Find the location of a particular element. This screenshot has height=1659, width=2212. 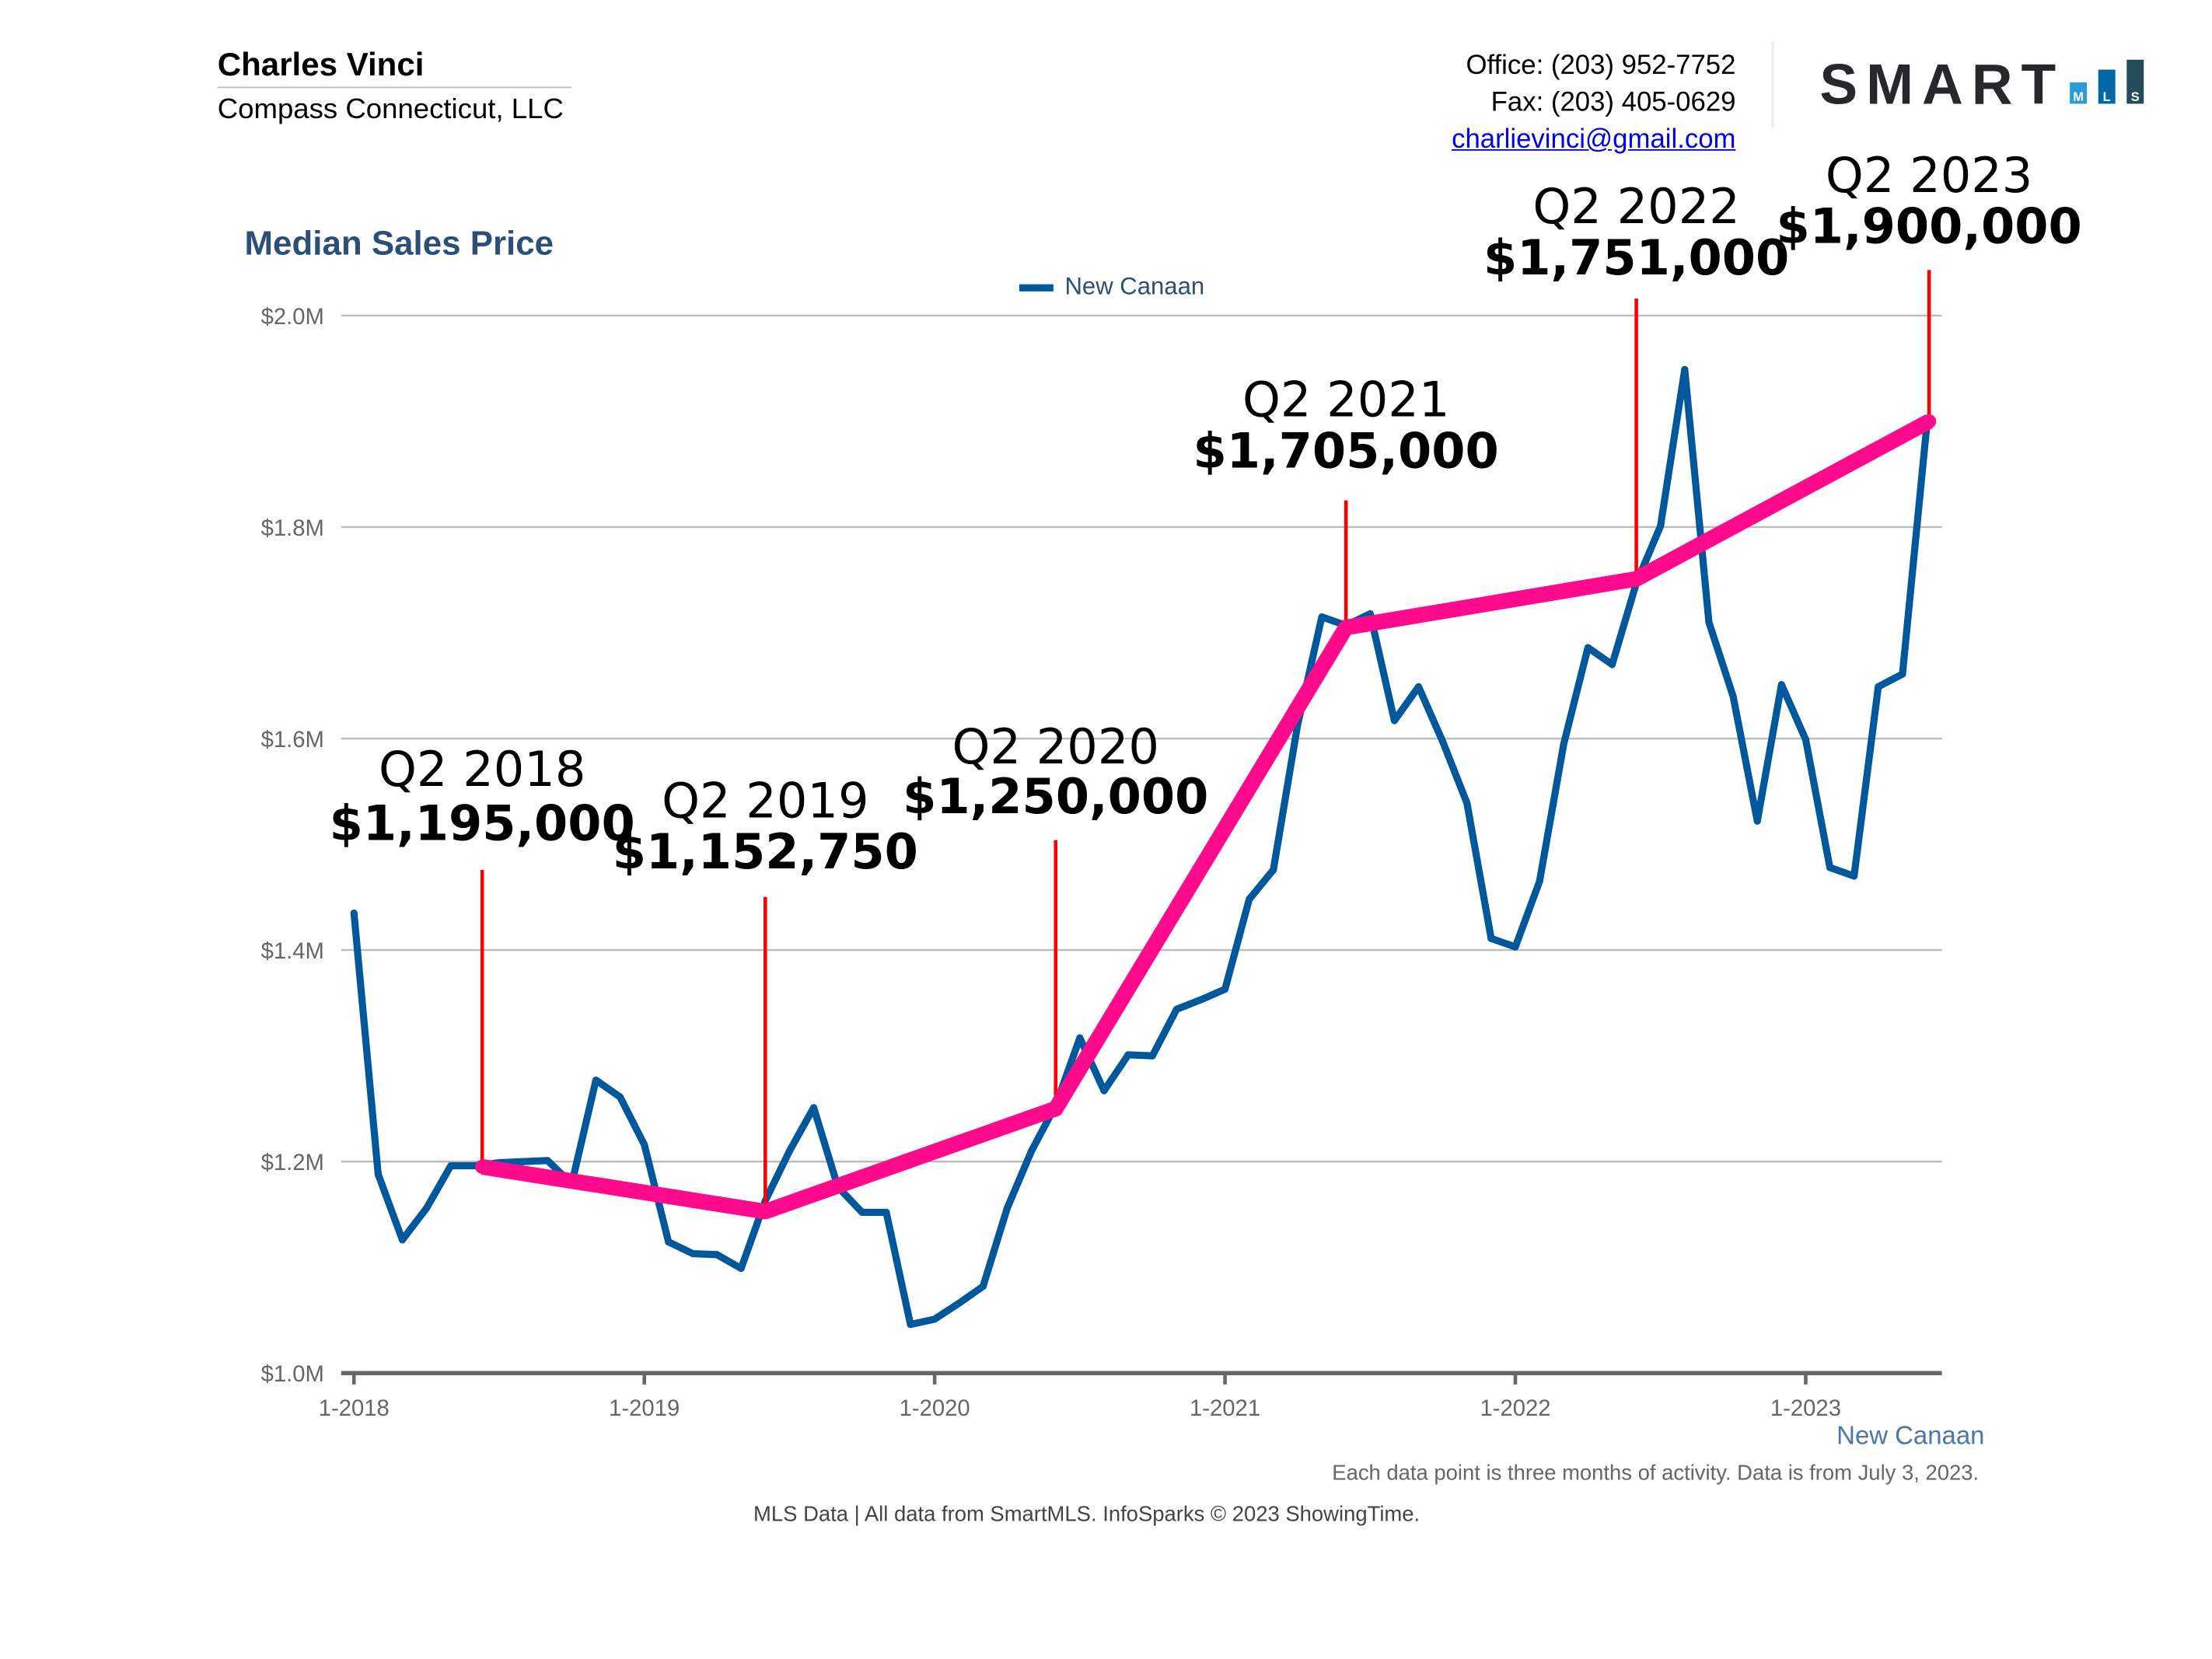

logo-letter: M is located at coordinates (2078, 97).